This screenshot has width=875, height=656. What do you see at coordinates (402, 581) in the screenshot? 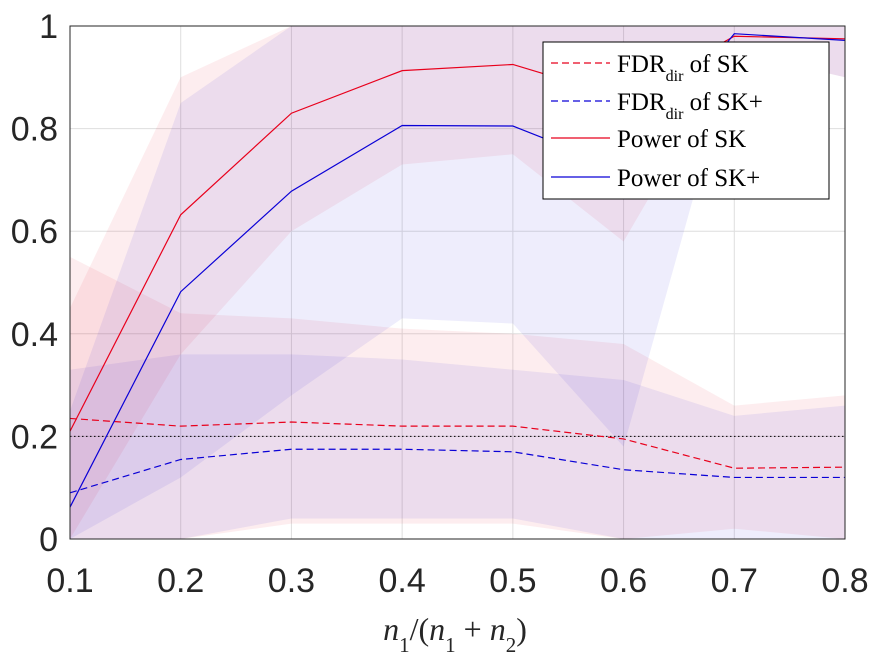
I see `x-tick-label-3: 0.4` at bounding box center [402, 581].